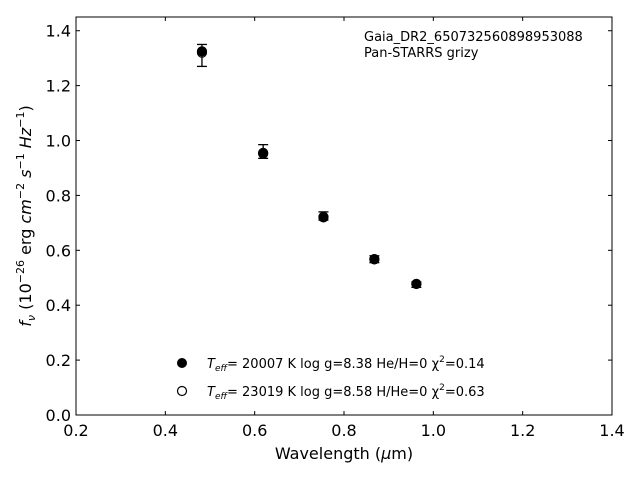 This screenshot has width=640, height=480. What do you see at coordinates (75, 430) in the screenshot?
I see `x-tick-label: 0.2` at bounding box center [75, 430].